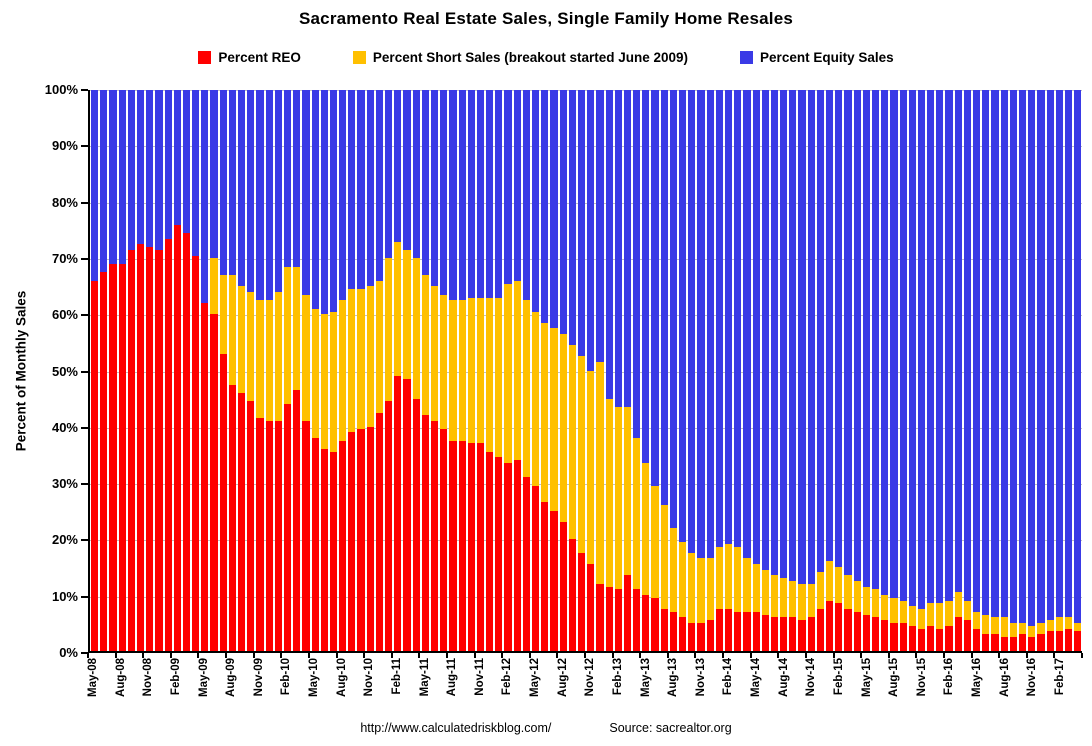 This screenshot has height=746, width=1092. Describe the element at coordinates (61, 89) in the screenshot. I see `y-tick-label-100: 100%` at that location.